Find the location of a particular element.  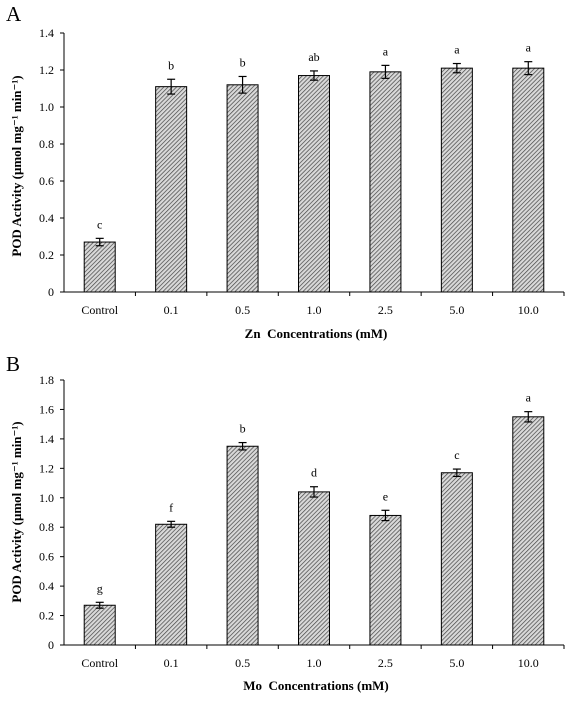

significance-letter: f is located at coordinates (171, 507).